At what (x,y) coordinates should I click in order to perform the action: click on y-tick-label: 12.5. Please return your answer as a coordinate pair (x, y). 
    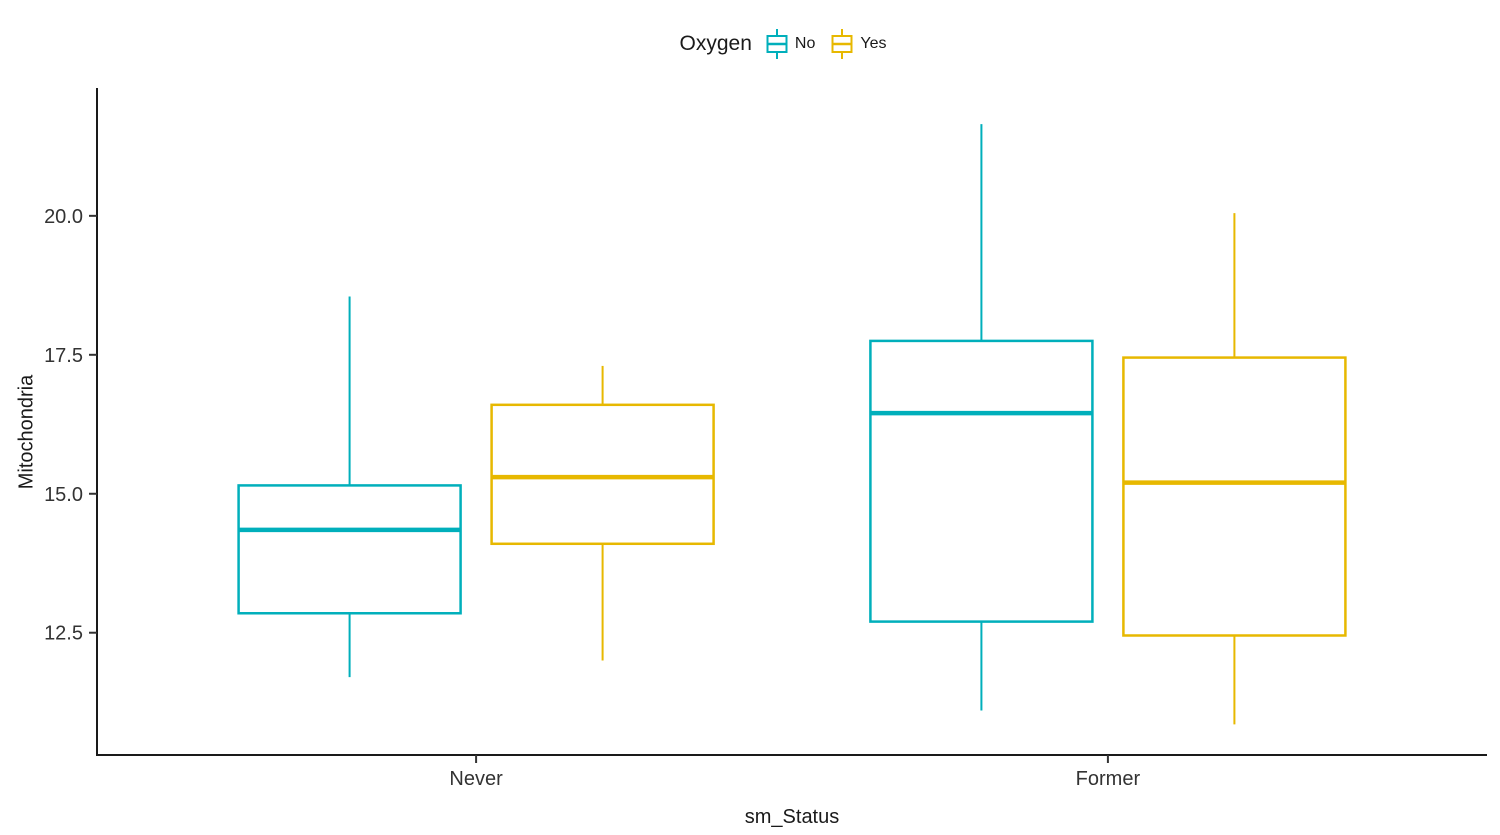
    Looking at the image, I should click on (63, 634).